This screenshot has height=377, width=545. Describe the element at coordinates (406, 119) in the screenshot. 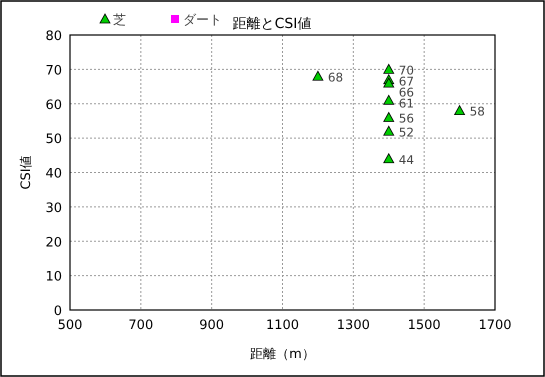

I see `data-label: 56` at that location.